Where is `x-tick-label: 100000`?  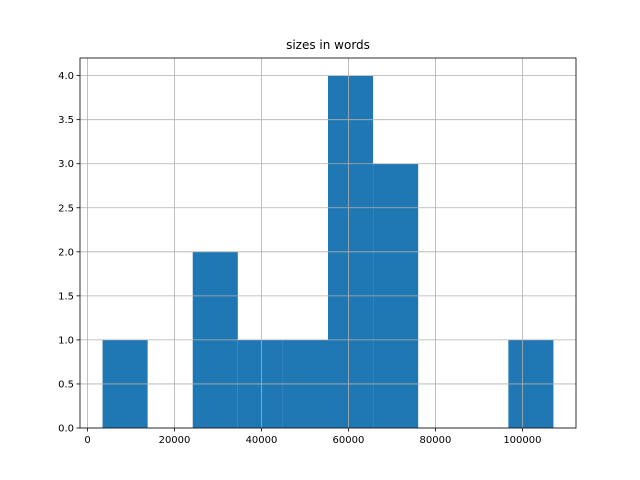
x-tick-label: 100000 is located at coordinates (522, 440).